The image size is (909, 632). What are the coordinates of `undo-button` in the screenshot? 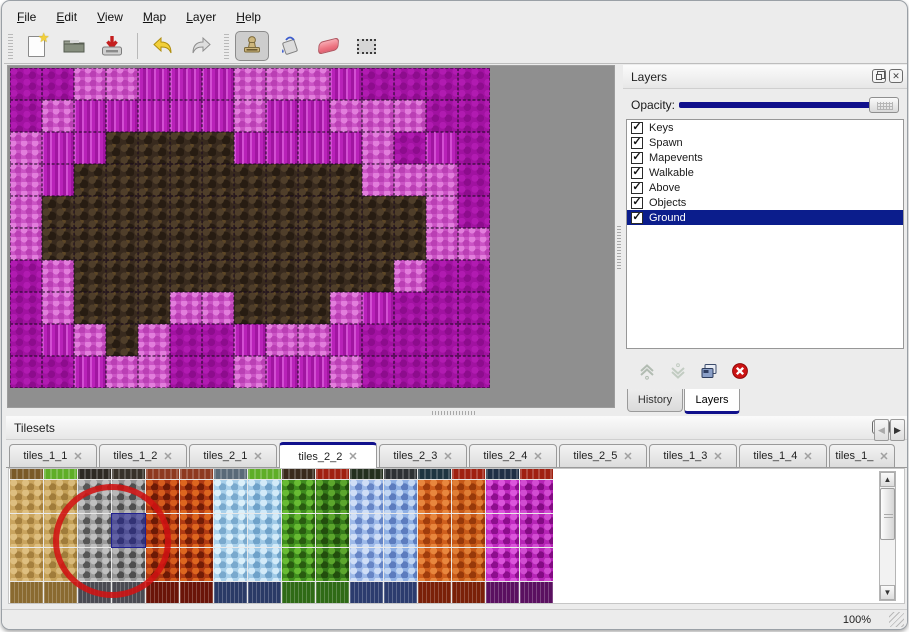 It's located at (163, 46).